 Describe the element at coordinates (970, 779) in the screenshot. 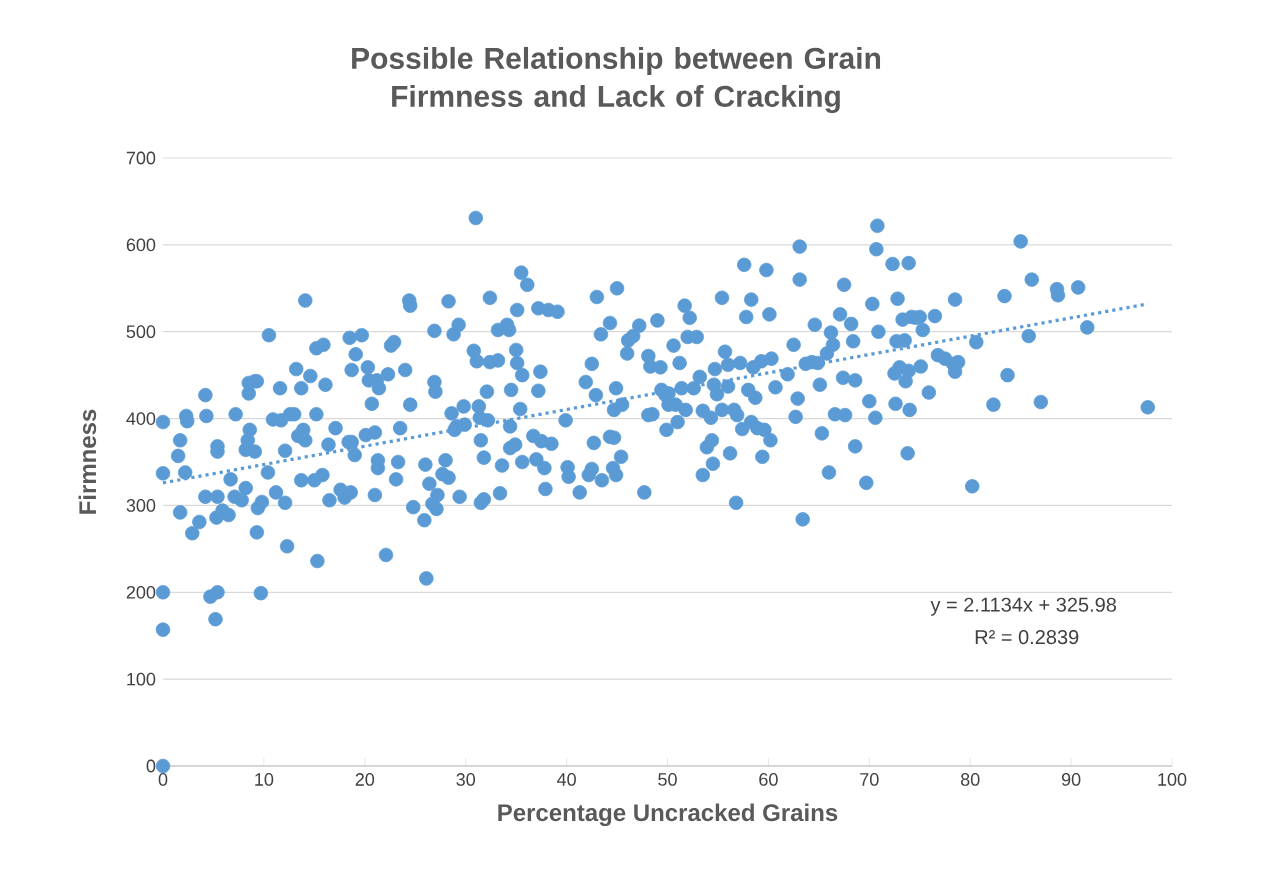

I see `x-tick-label: 80` at that location.